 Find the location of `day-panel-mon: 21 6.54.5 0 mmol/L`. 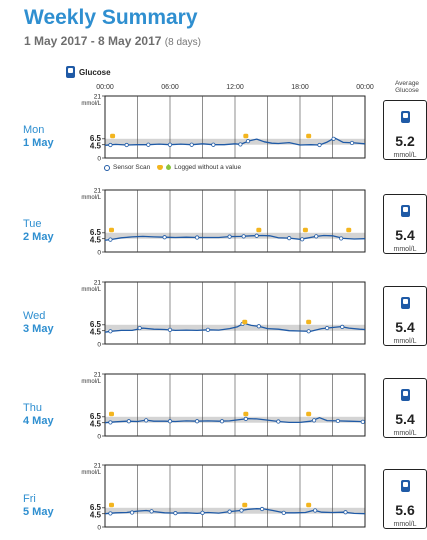

day-panel-mon: 21 6.54.5 0 mmol/L is located at coordinates (223, 128).